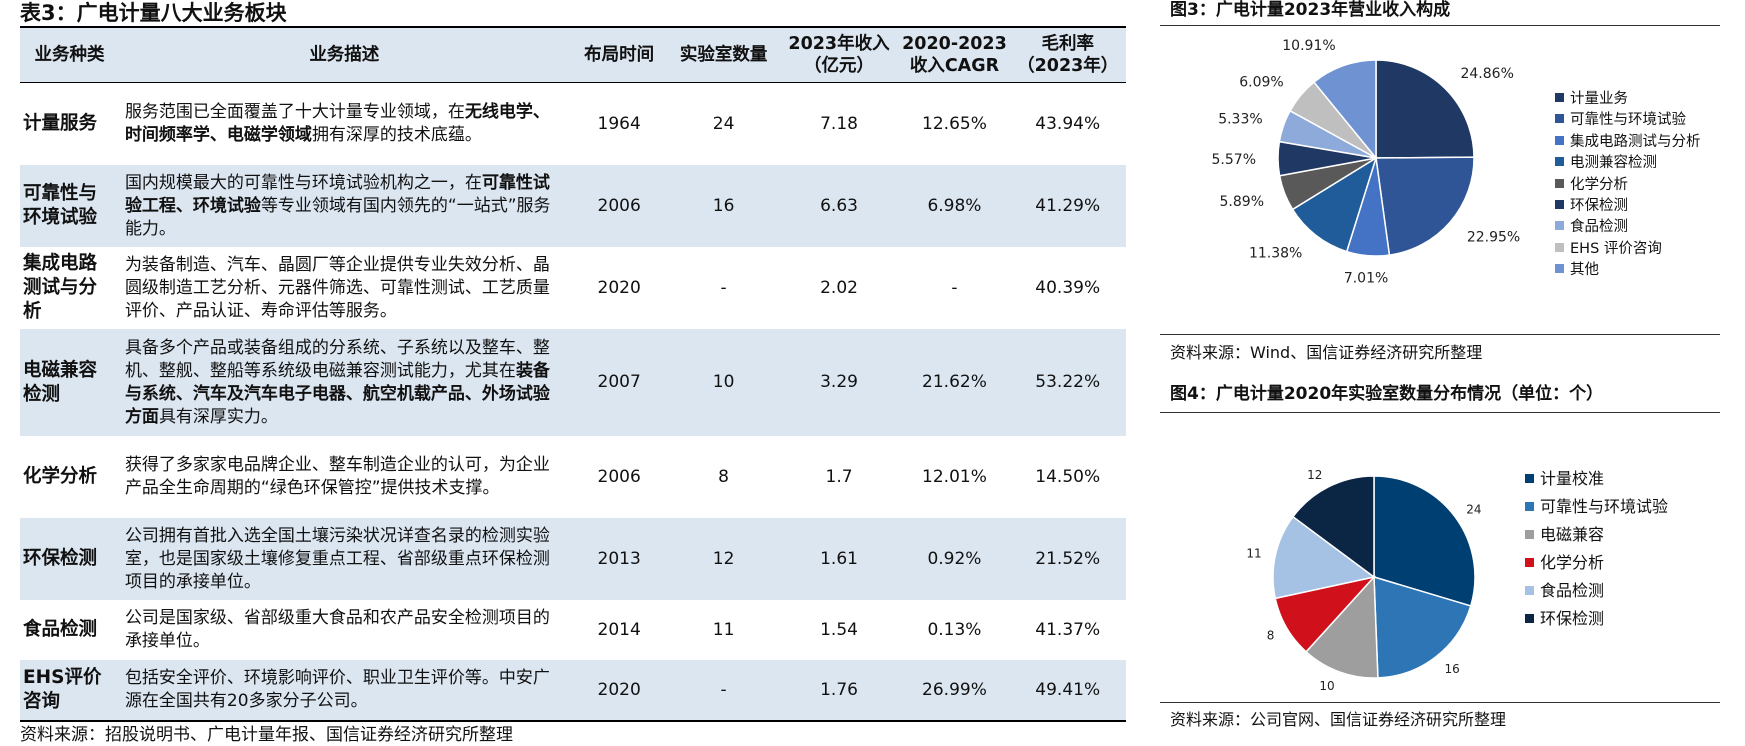  I want to click on revenue-2023: 2.02, so click(839, 287).